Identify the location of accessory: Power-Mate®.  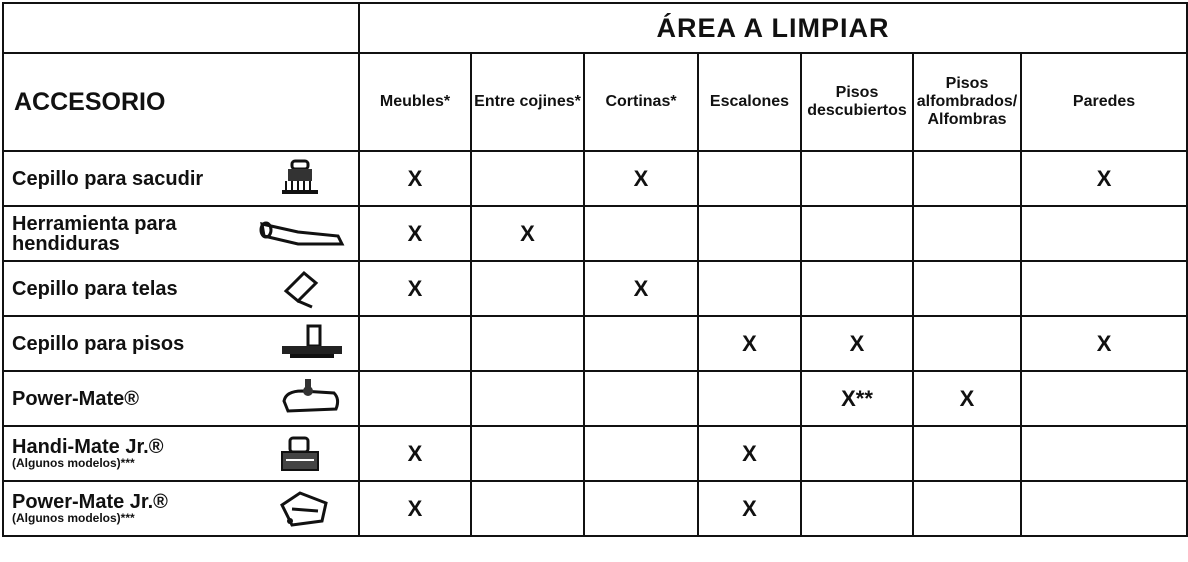
(181, 398).